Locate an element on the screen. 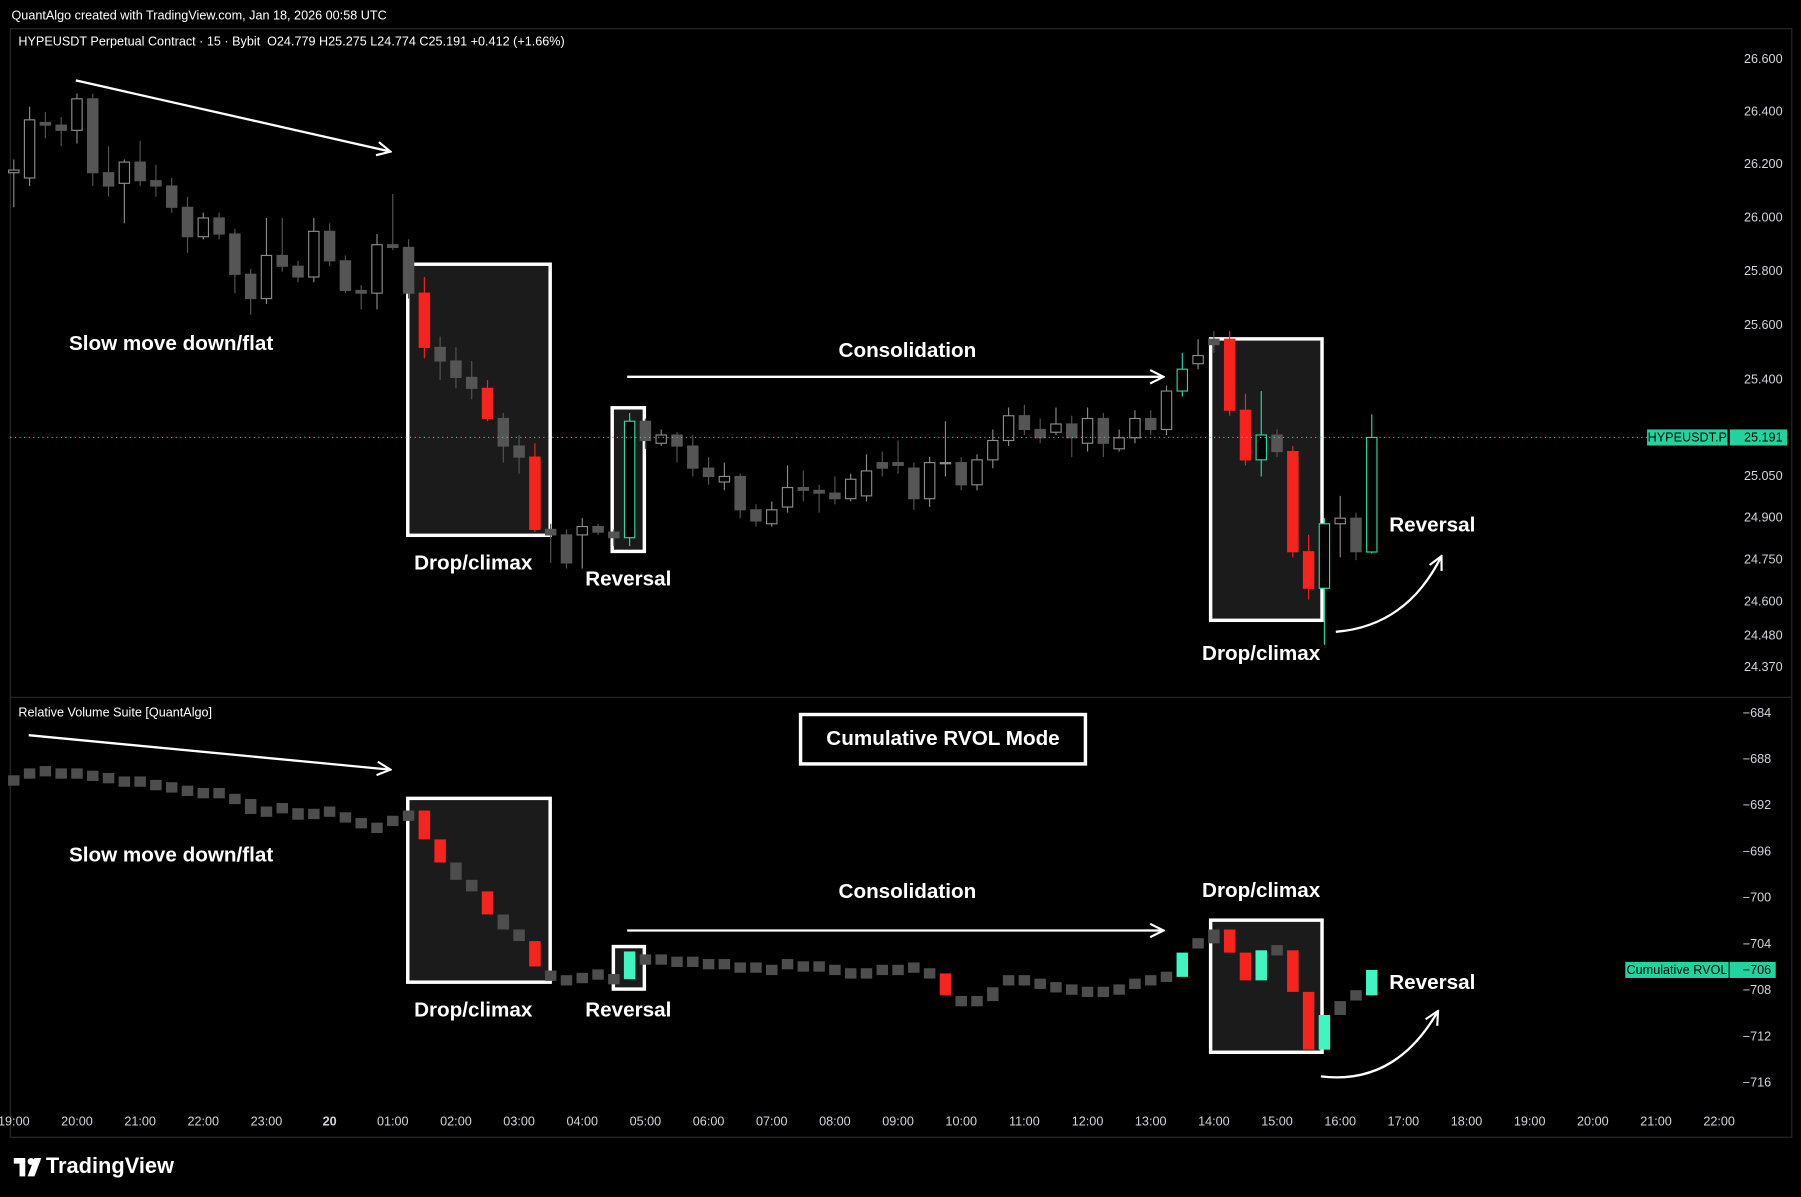 Image resolution: width=1801 pixels, height=1197 pixels. logo-icon is located at coordinates (31, 1161).